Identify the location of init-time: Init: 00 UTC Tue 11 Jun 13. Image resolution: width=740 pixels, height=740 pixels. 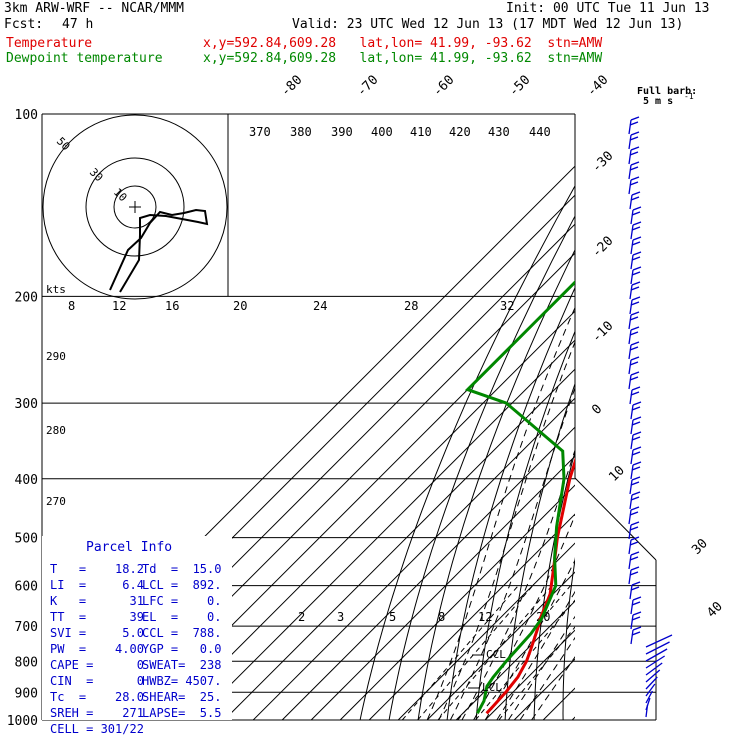
(608, 8).